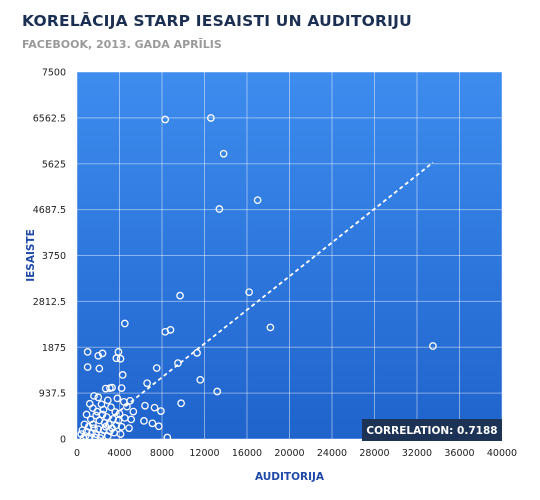 The image size is (540, 500). I want to click on y-axis-ticks: 0 937.5 1875 2812.5 3750 4687.5 5625 6562.5 7500, so click(49, 257).